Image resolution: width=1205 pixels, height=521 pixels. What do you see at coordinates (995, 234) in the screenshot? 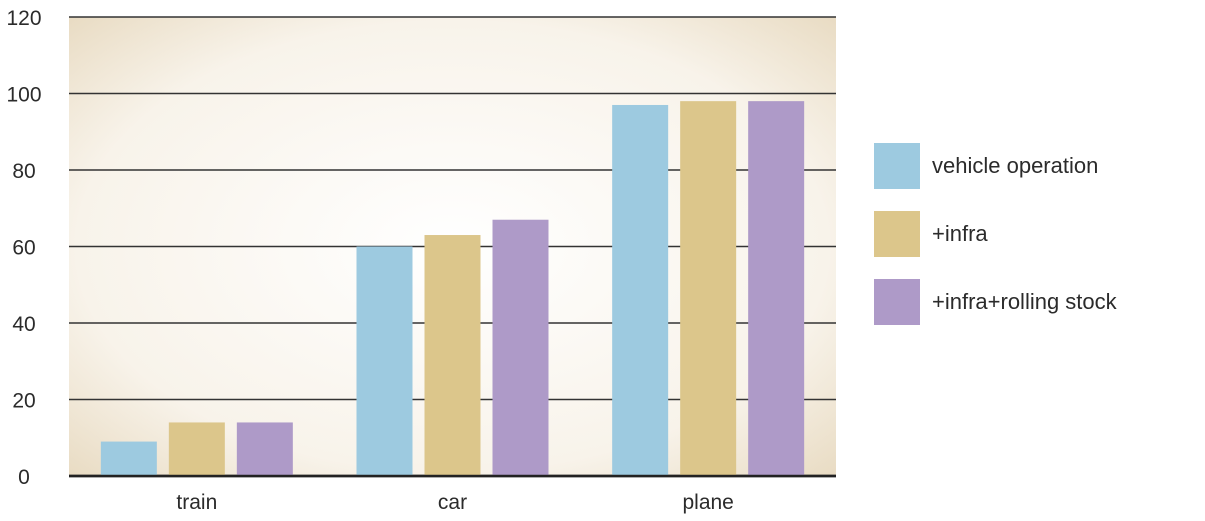
I see `legend-item-infra: +infra` at bounding box center [995, 234].